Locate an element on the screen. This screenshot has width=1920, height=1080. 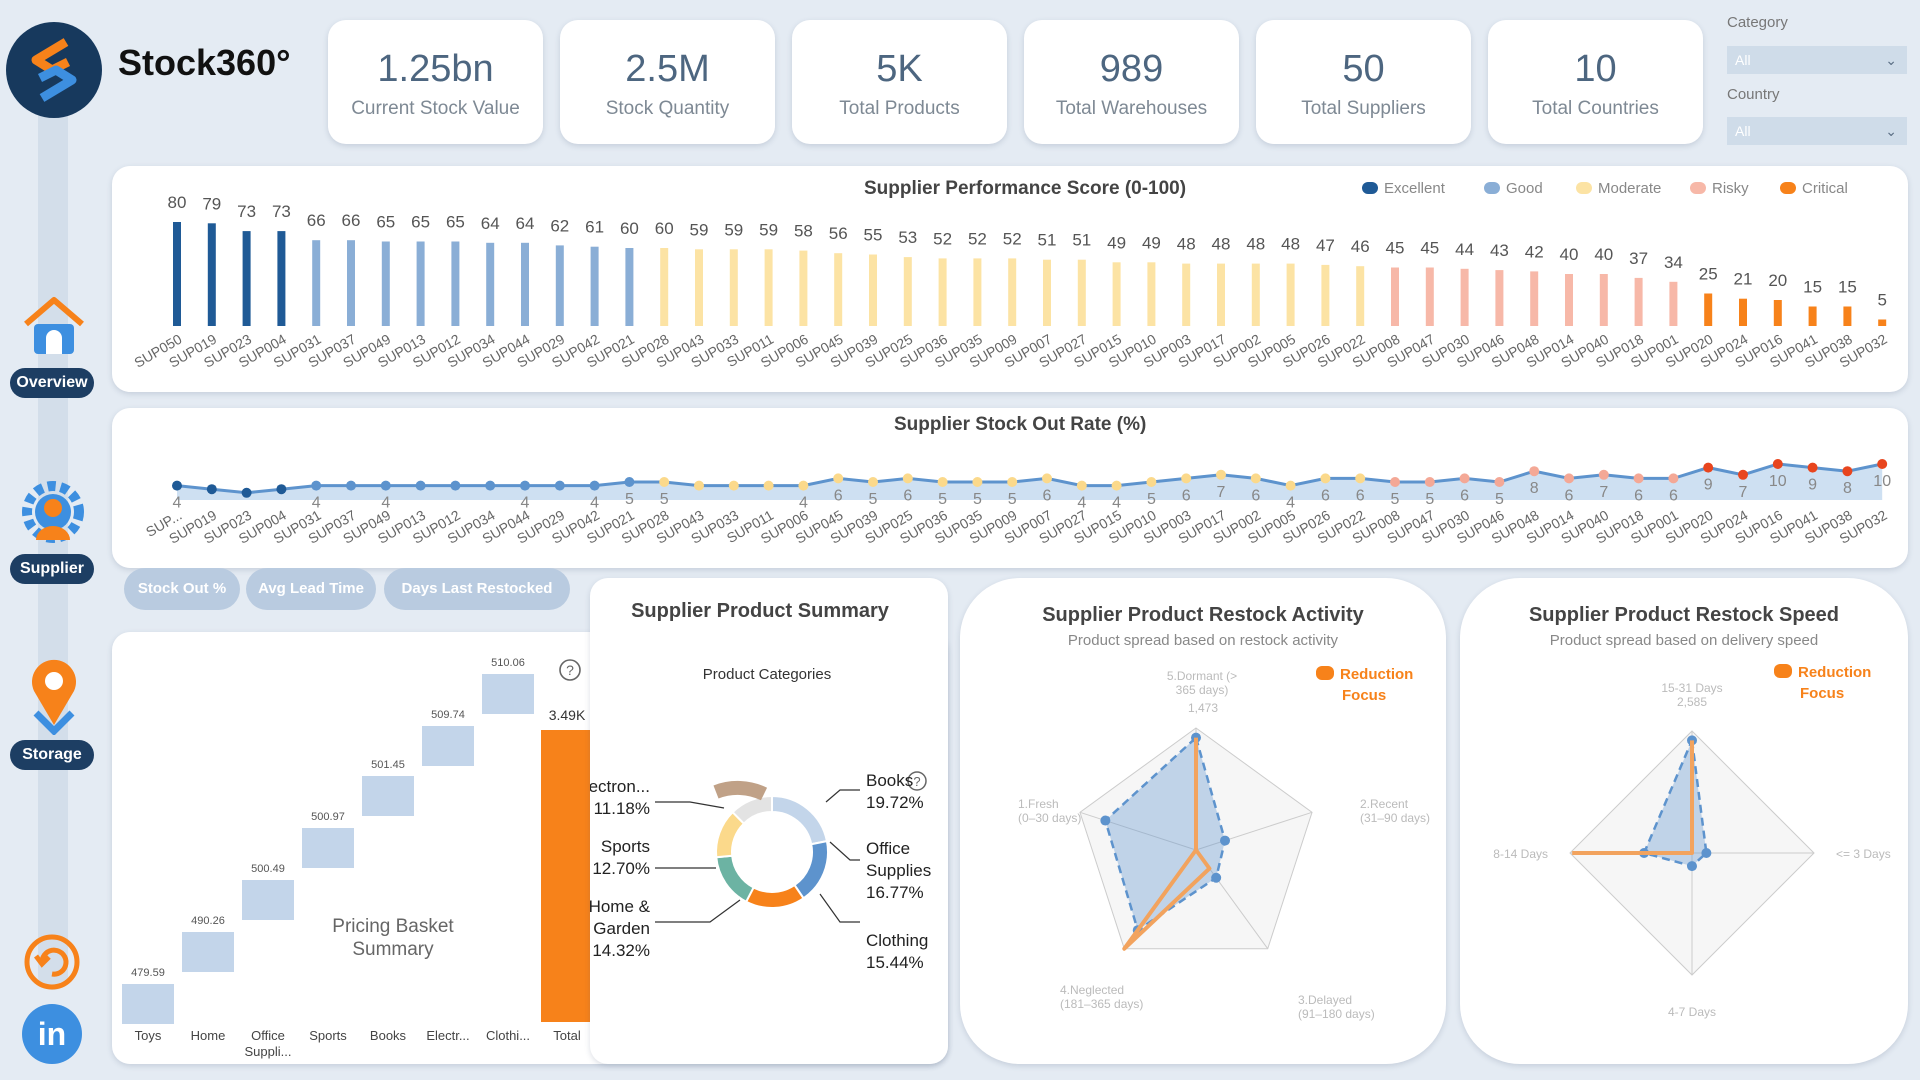
country-select: All ⌄ is located at coordinates (1817, 131).